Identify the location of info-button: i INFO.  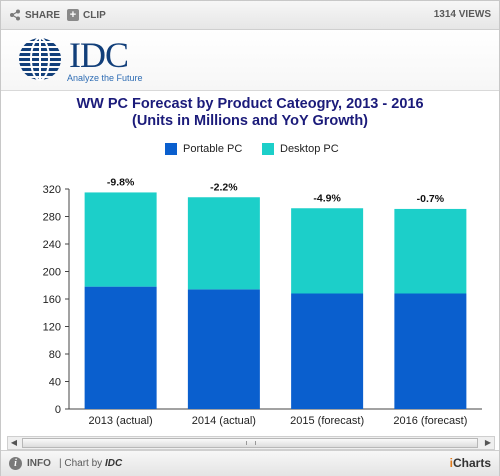
(30, 463).